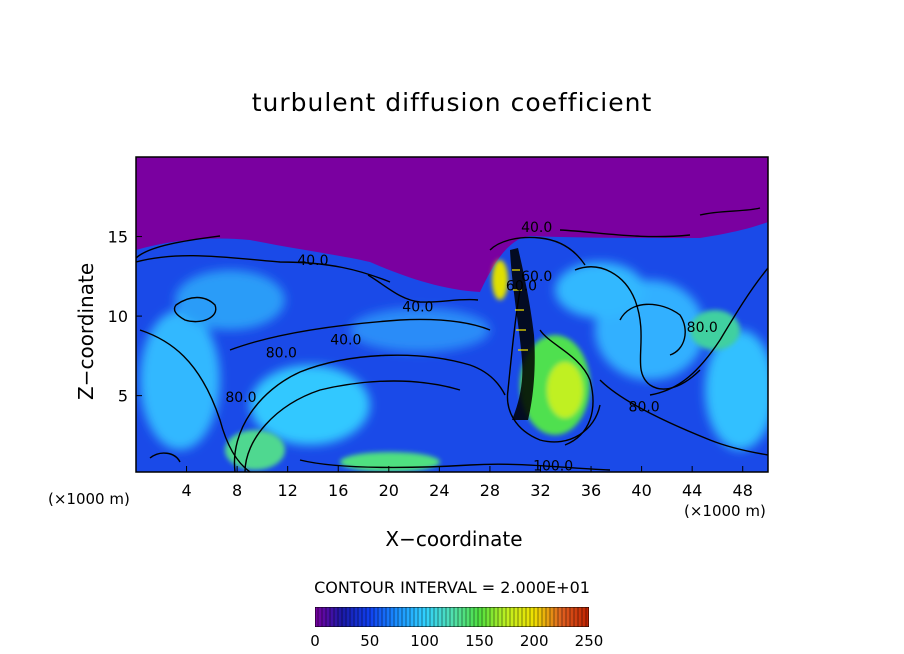 This screenshot has width=904, height=654. What do you see at coordinates (118, 316) in the screenshot?
I see `y-tick-label: 10` at bounding box center [118, 316].